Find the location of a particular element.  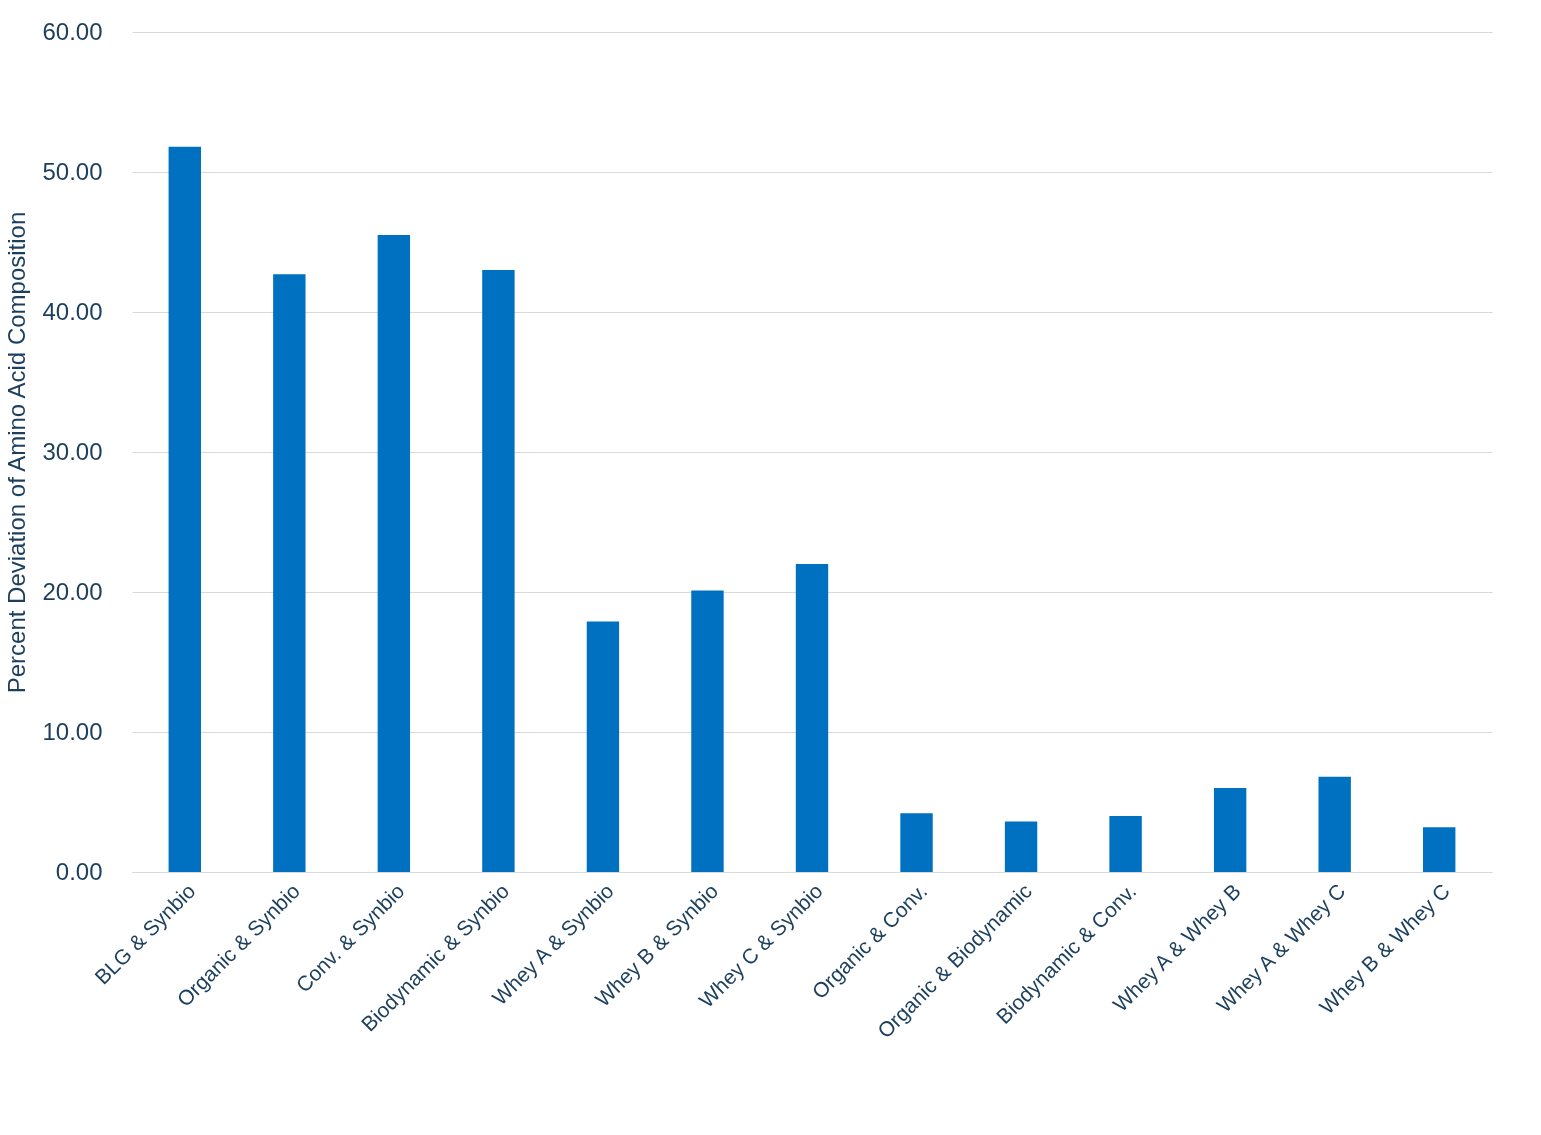

y-tick-label: 50.00 is located at coordinates (72, 171).